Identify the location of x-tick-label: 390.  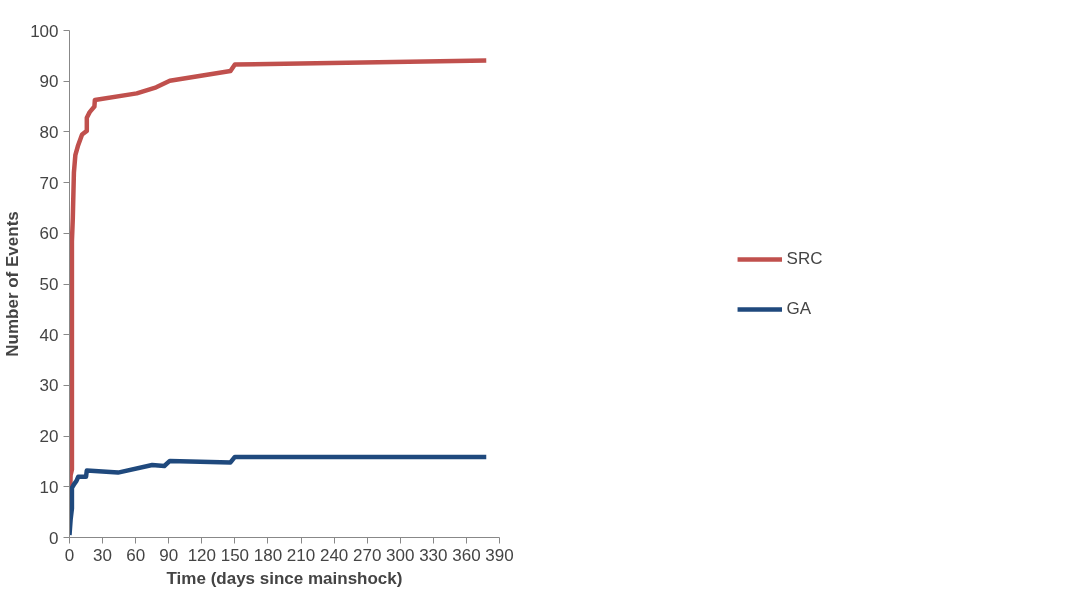
(499, 555).